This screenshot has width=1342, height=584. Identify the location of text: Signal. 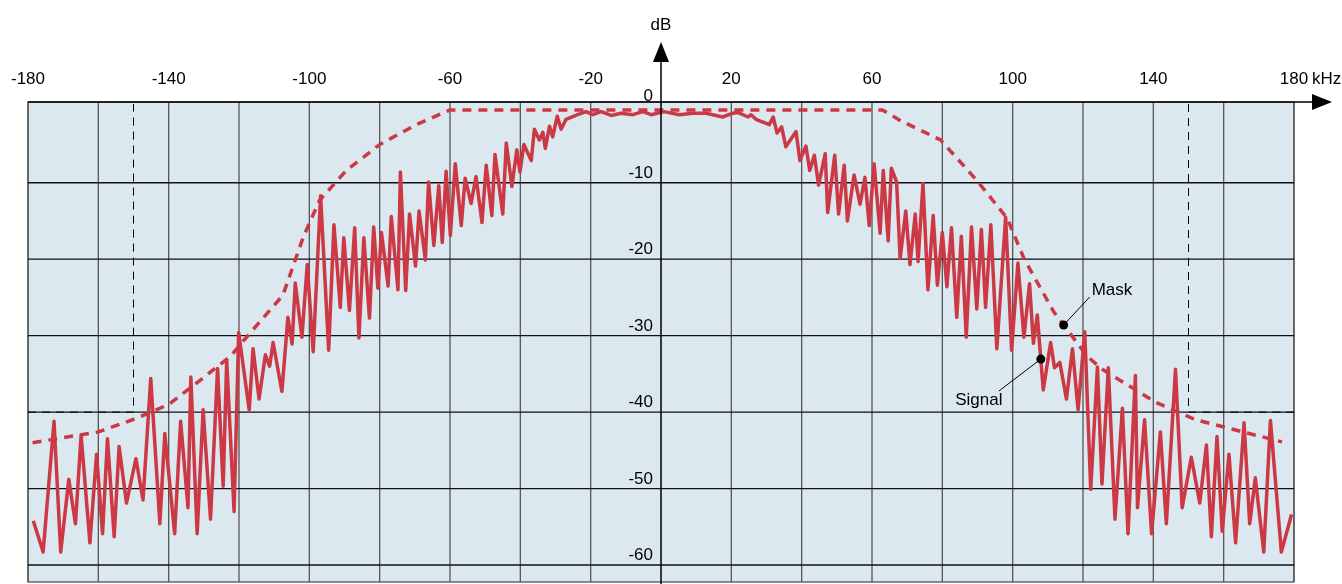
(979, 400).